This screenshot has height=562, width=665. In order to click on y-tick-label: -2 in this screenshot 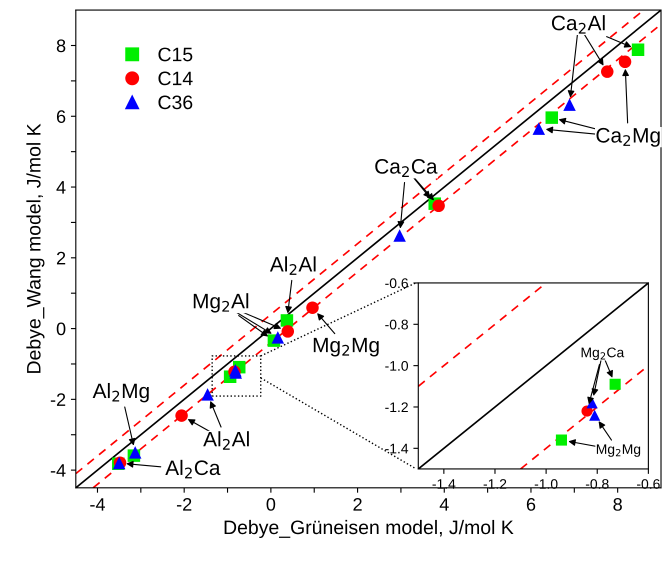, I will do `click(58, 399)`.